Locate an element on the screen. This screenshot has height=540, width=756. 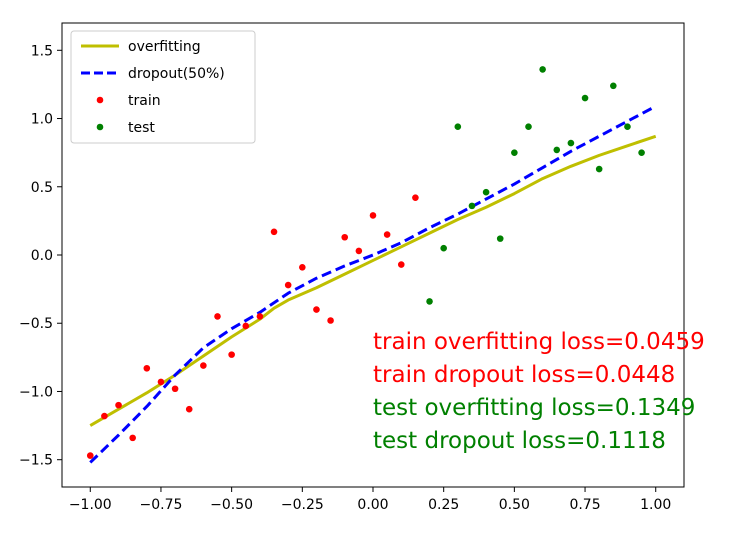
x-tick-label: 0.25 is located at coordinates (443, 505).